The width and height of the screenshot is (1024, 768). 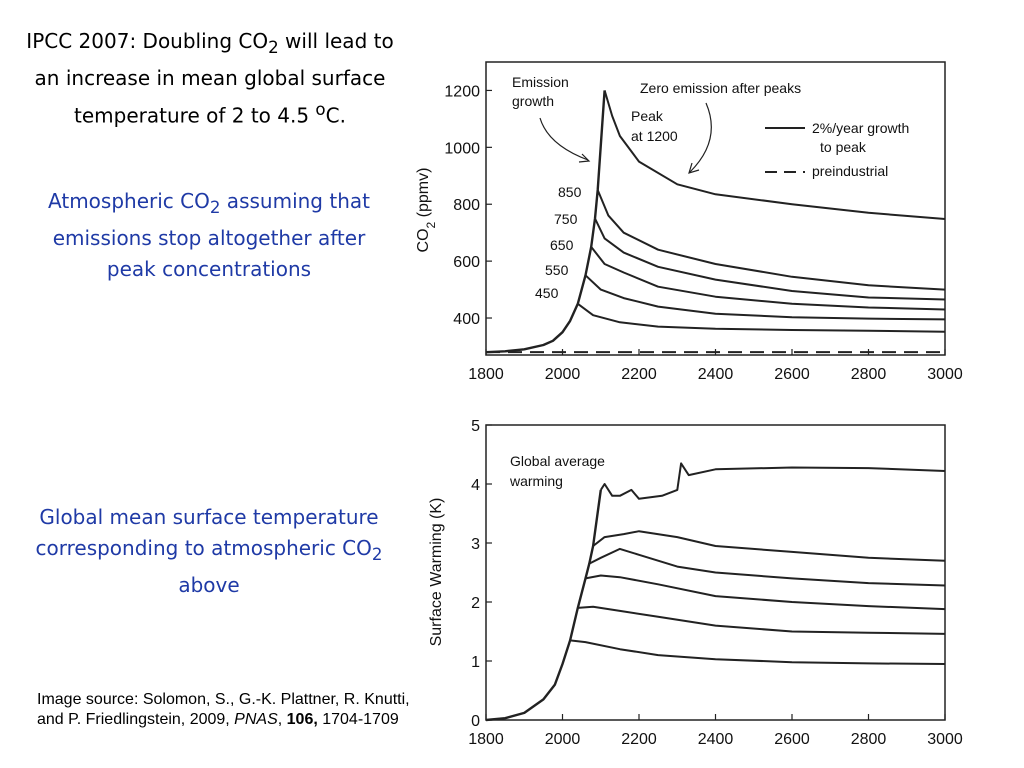 What do you see at coordinates (466, 205) in the screenshot?
I see `y-tick-label-800: 800` at bounding box center [466, 205].